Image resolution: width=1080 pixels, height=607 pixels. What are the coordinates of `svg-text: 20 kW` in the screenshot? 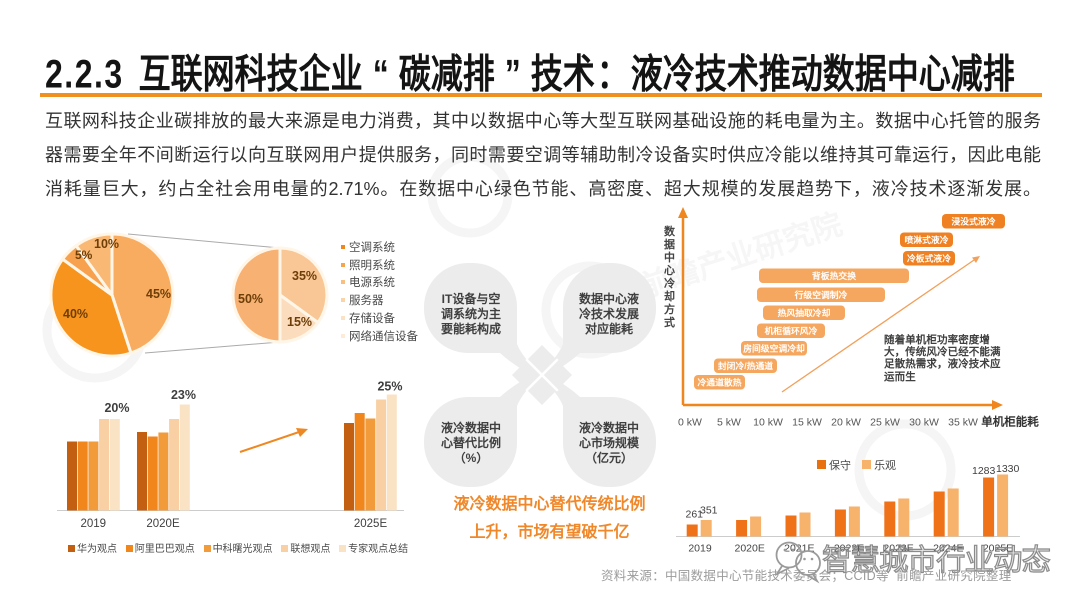 It's located at (846, 423).